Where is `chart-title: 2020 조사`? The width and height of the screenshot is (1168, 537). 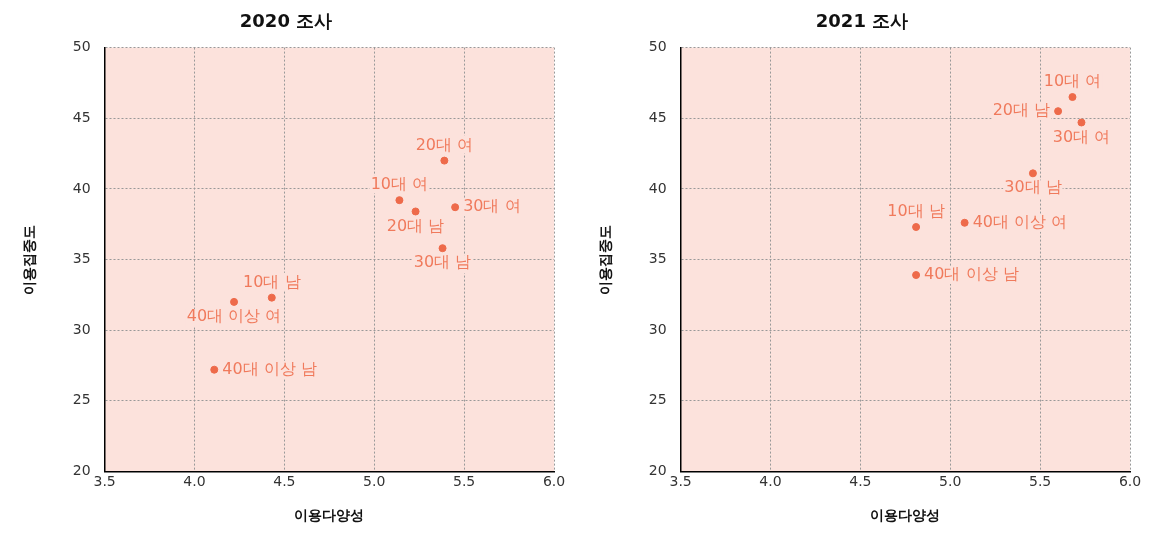 chart-title: 2020 조사 is located at coordinates (286, 21).